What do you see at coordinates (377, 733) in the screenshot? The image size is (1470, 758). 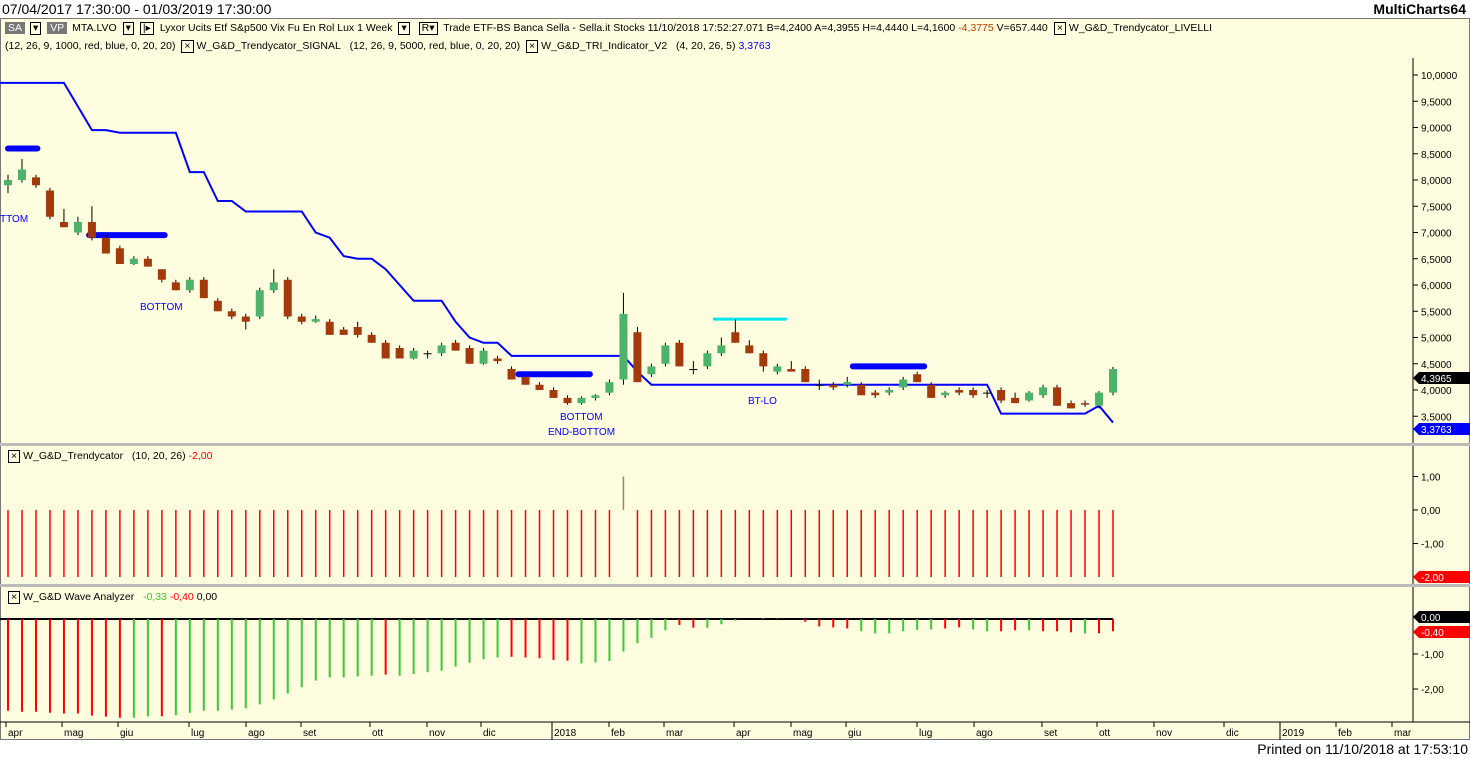 I see `x-tick-label: ott` at bounding box center [377, 733].